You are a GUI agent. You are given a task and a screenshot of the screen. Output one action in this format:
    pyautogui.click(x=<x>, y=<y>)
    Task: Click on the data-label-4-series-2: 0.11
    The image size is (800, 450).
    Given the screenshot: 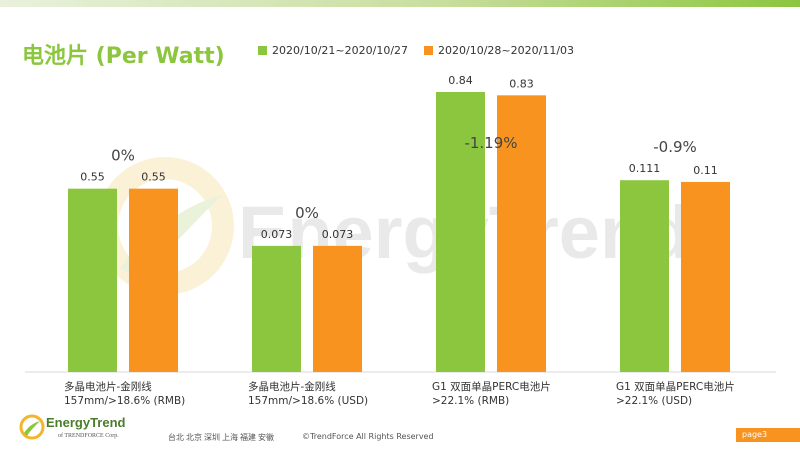 What is the action you would take?
    pyautogui.click(x=705, y=170)
    